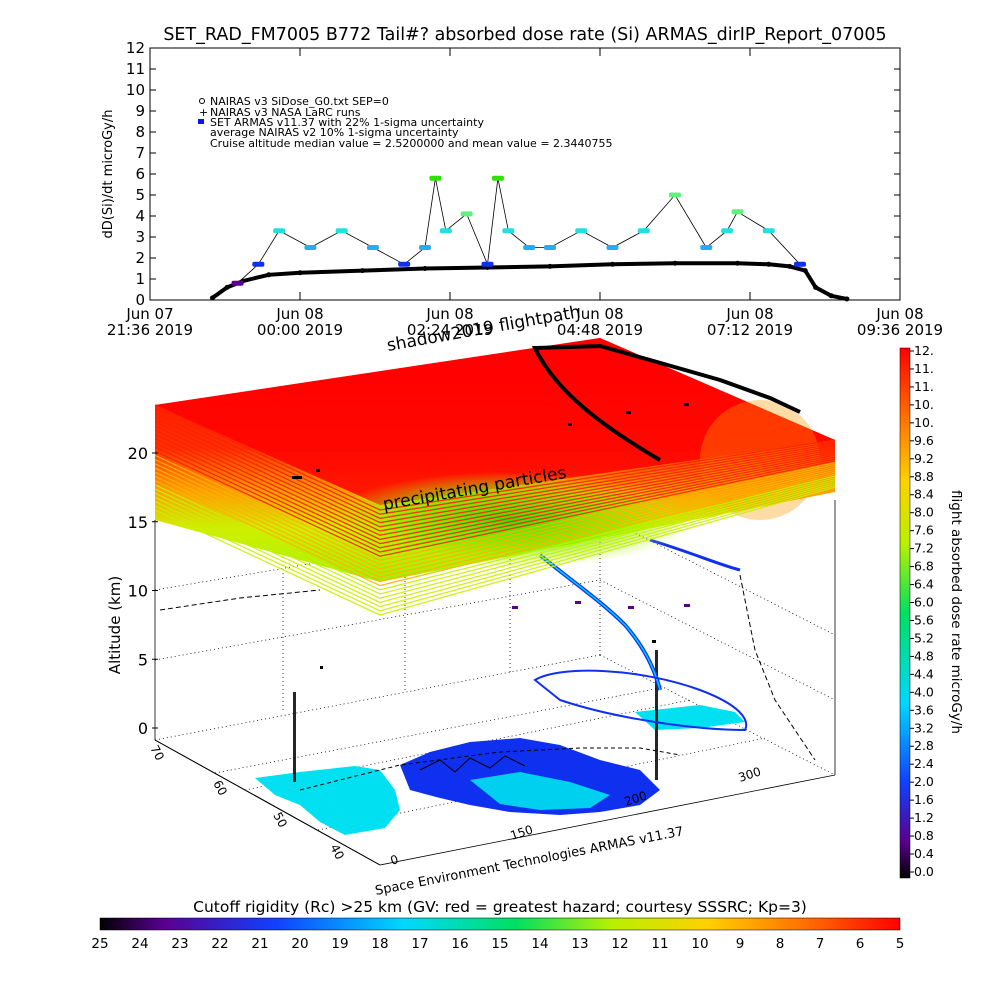  Describe the element at coordinates (905, 613) in the screenshot. I see `dose-colorbar-gradient` at that location.